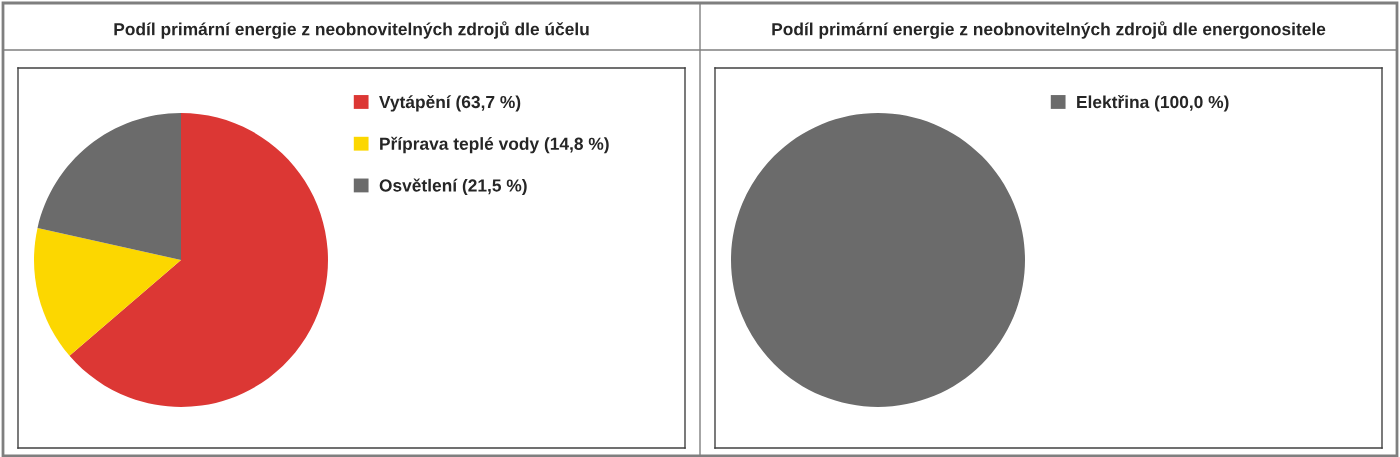 This screenshot has width=1400, height=457. I want to click on legend-label: Elektřina (100,0 %), so click(1153, 103).